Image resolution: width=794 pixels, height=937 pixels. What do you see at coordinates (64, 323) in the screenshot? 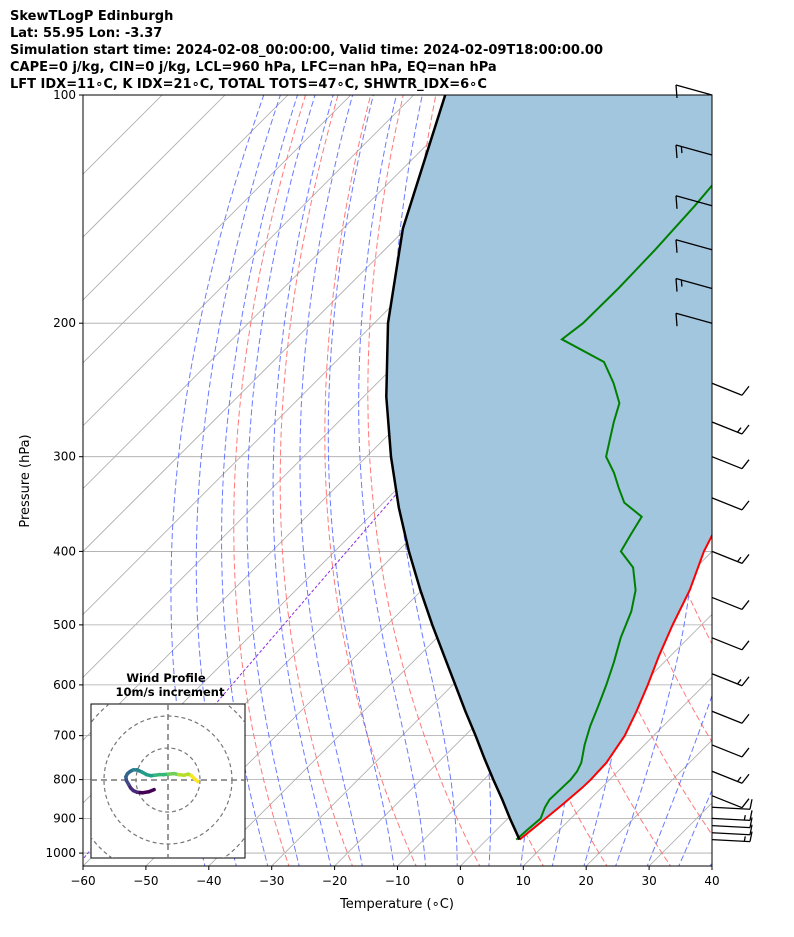
I see `y-tick-label: 200` at bounding box center [64, 323].